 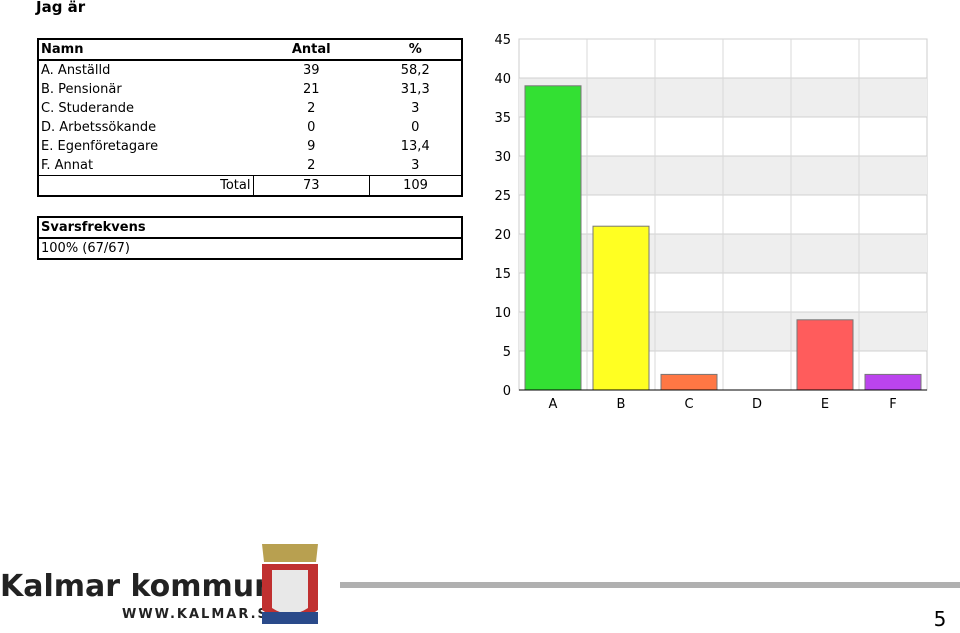 I want to click on total-cell: Total, so click(x=145, y=185).